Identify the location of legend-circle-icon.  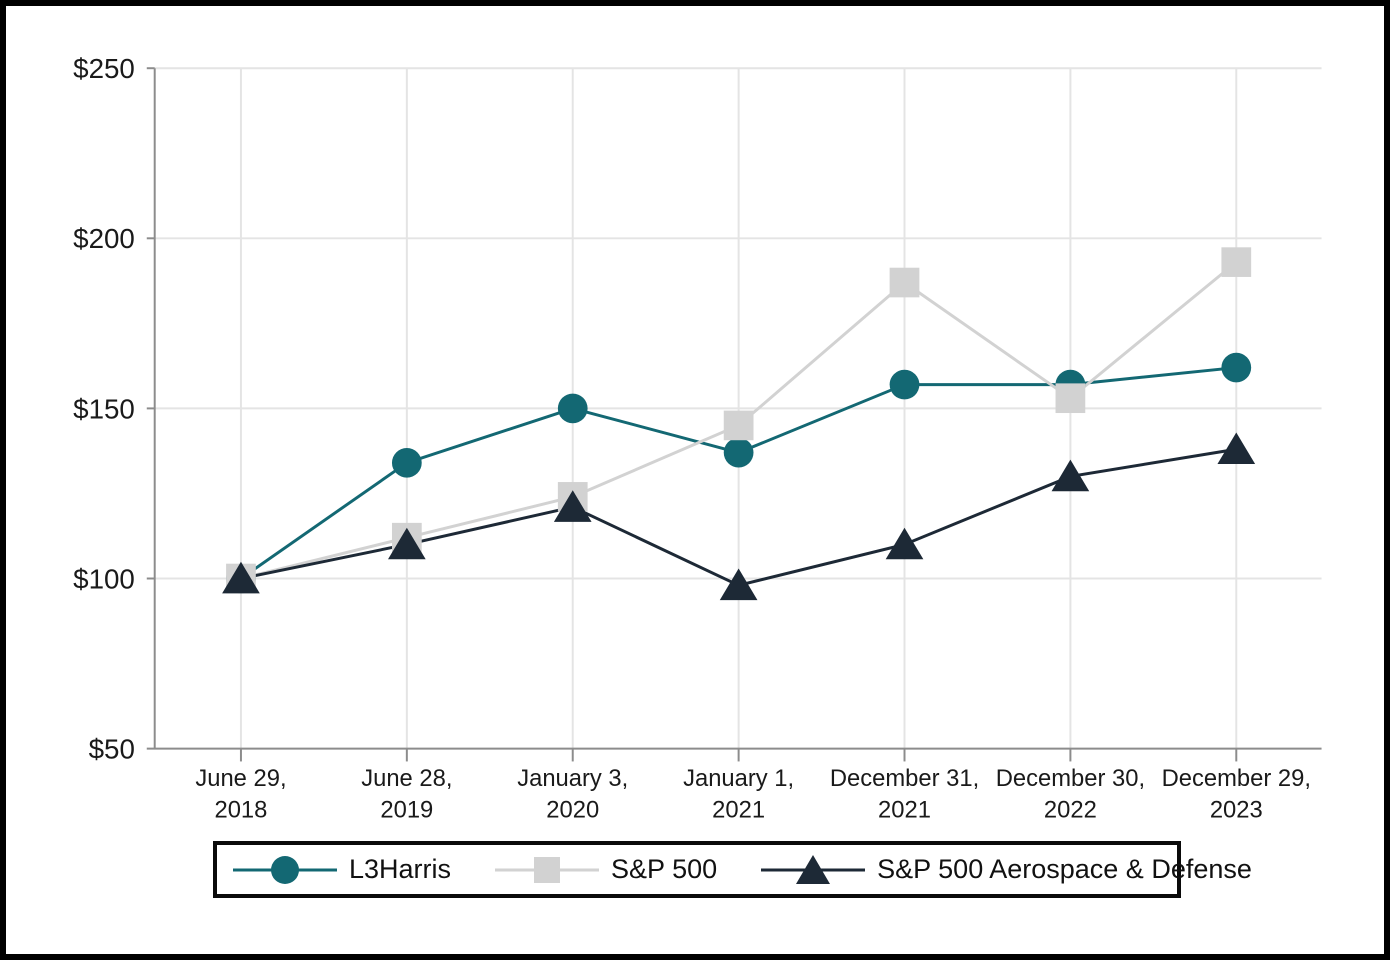
(285, 869).